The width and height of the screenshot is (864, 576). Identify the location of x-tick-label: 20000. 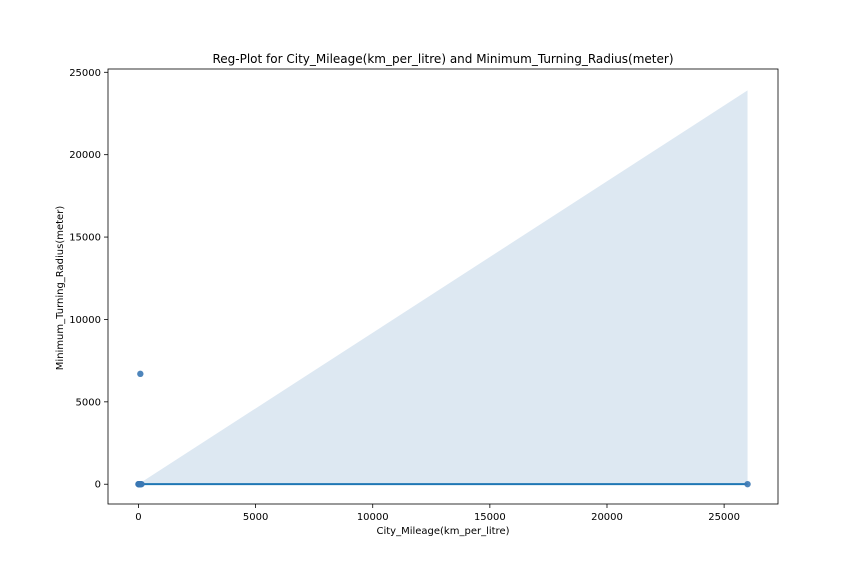
(607, 517).